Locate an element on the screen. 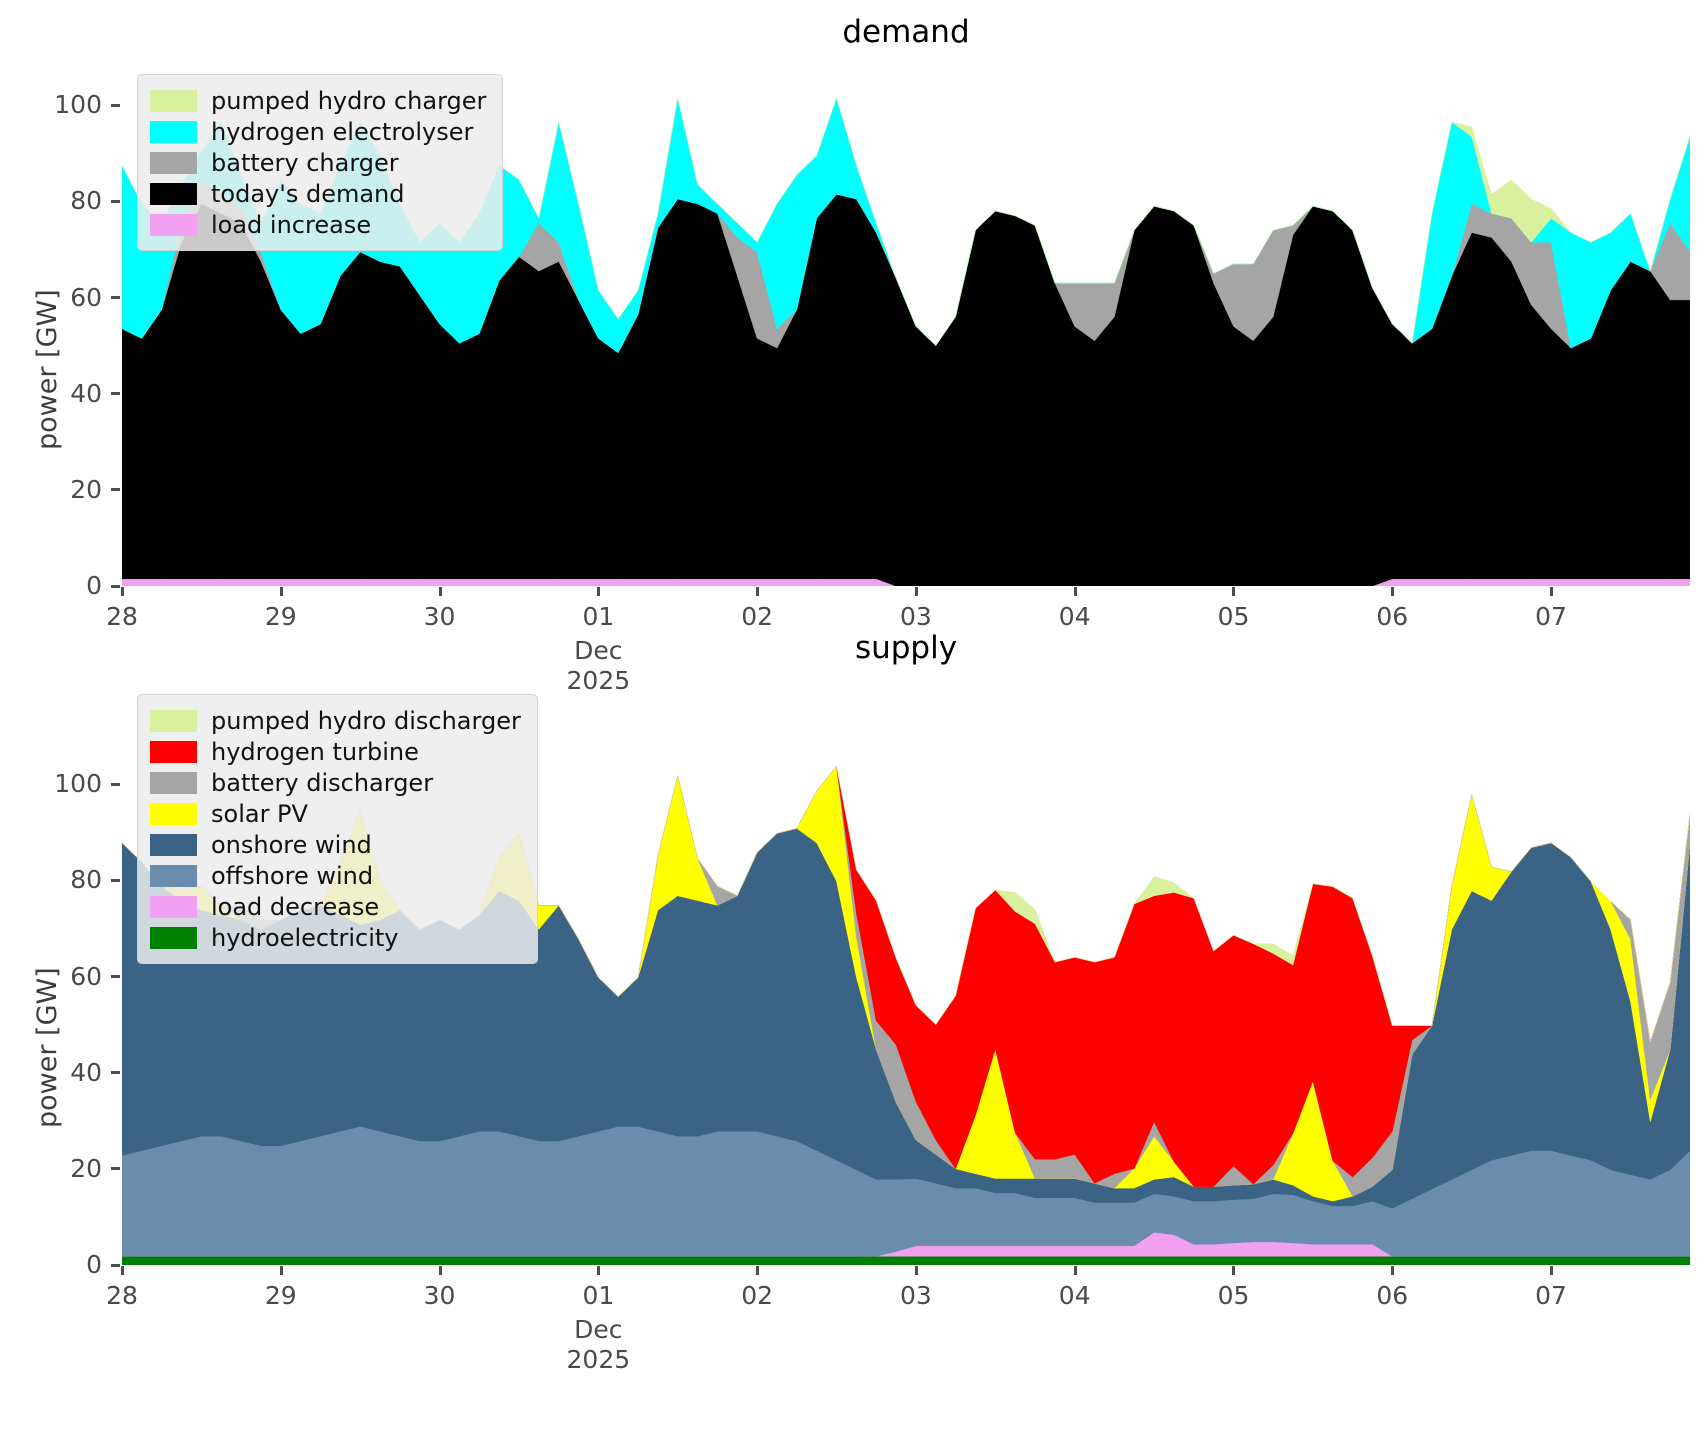 The height and width of the screenshot is (1431, 1706). y-tick-label: 0 is located at coordinates (94, 585).